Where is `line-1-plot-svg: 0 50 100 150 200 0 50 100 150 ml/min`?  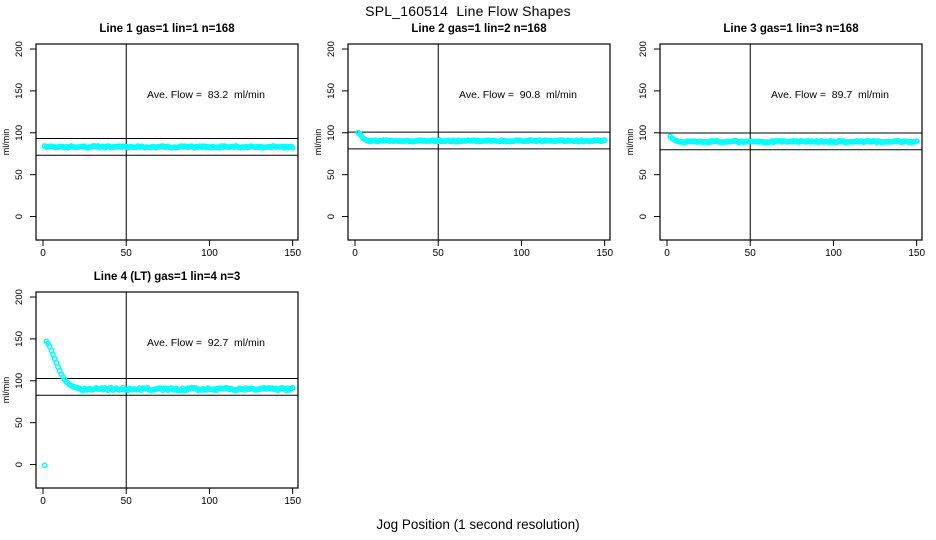
line-1-plot-svg: 0 50 100 150 200 0 50 100 150 ml/min is located at coordinates (151, 150).